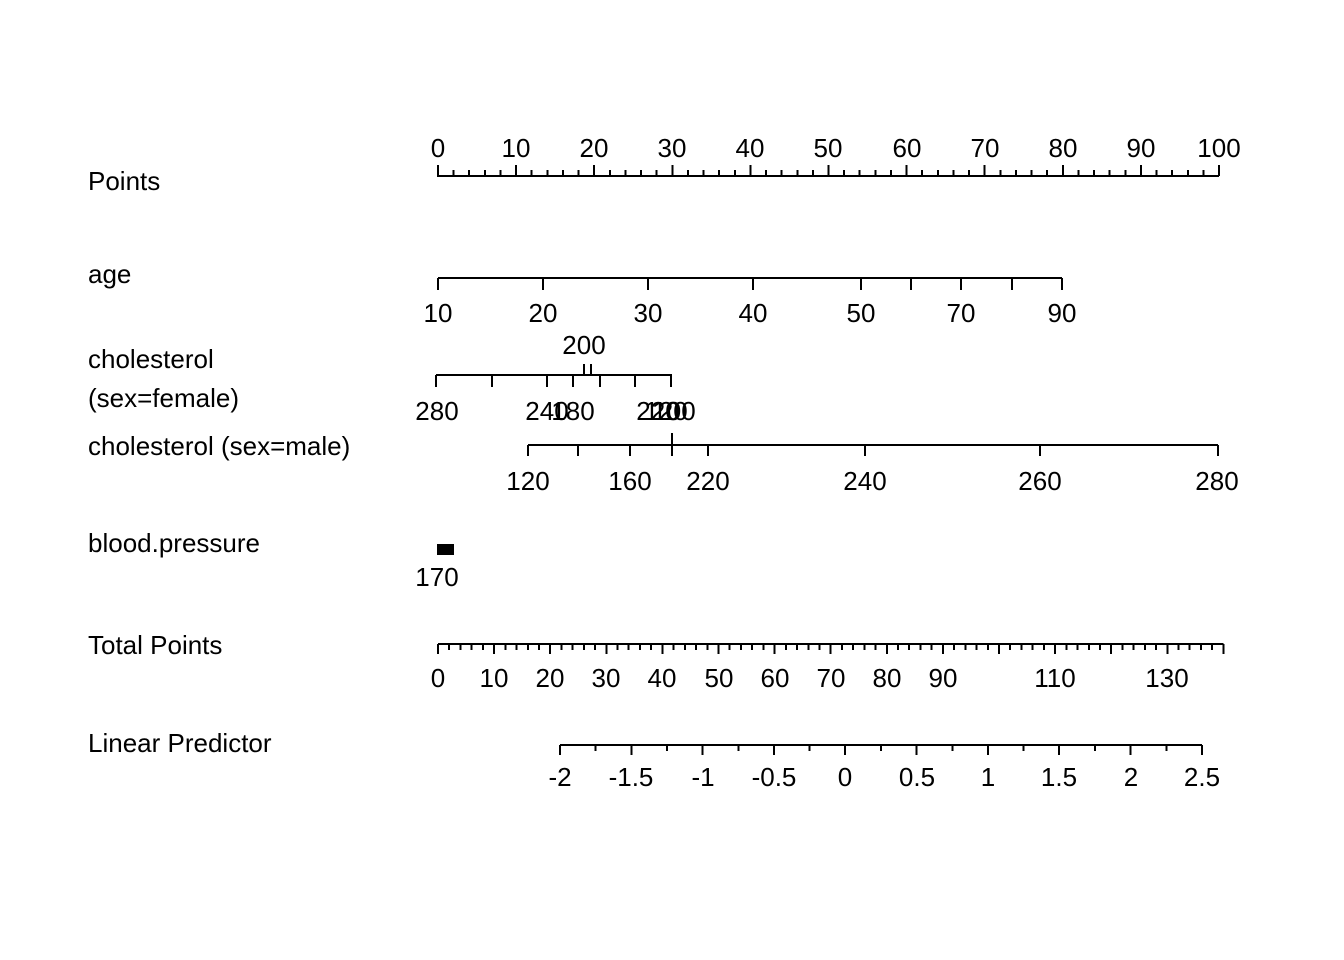  What do you see at coordinates (124, 181) in the screenshot?
I see `row-label-points: Points` at bounding box center [124, 181].